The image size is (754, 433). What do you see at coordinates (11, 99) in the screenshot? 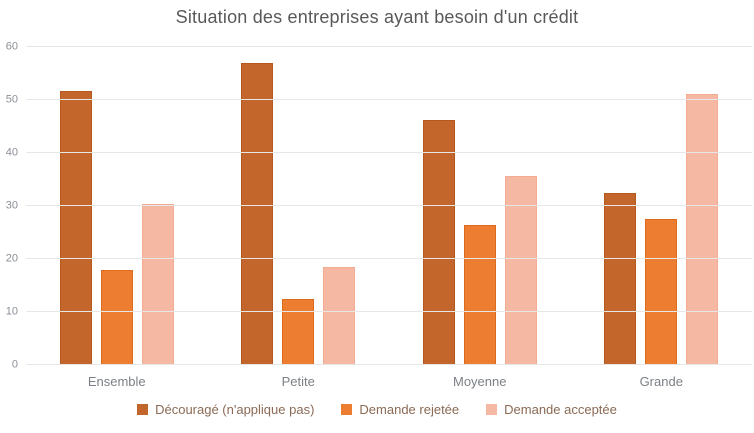
I see `y-tick-label: 50` at bounding box center [11, 99].